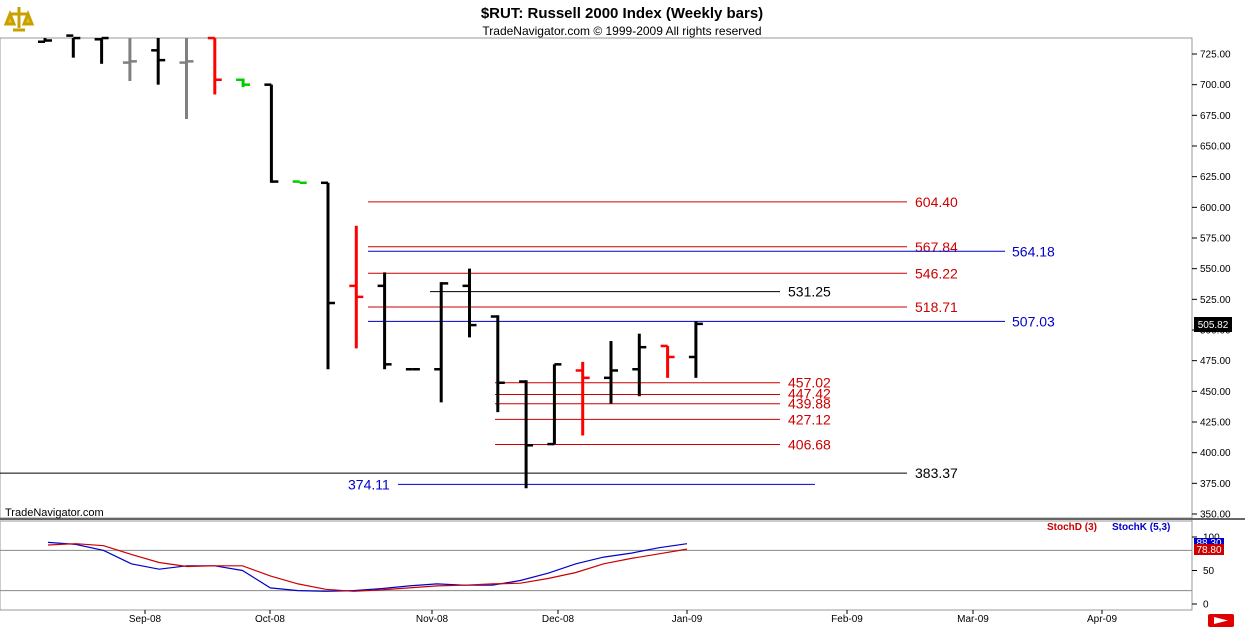 The height and width of the screenshot is (631, 1245). I want to click on level-label: 447.42, so click(809, 393).